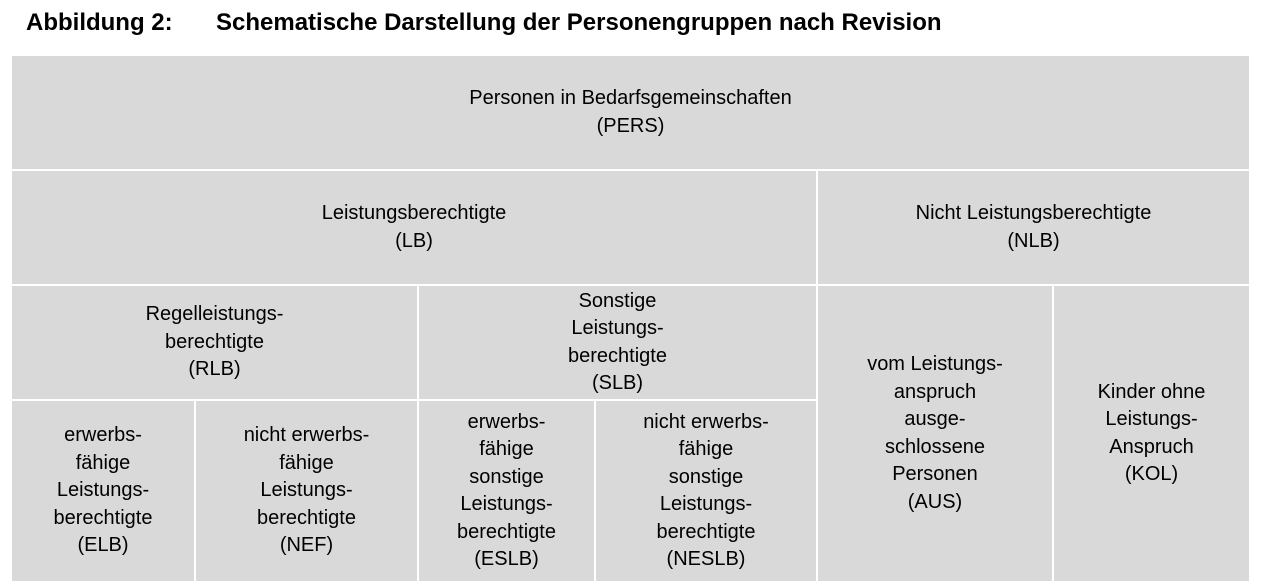 This screenshot has width=1262, height=581. What do you see at coordinates (817, 376) in the screenshot?
I see `divider-lb-nlb` at bounding box center [817, 376].